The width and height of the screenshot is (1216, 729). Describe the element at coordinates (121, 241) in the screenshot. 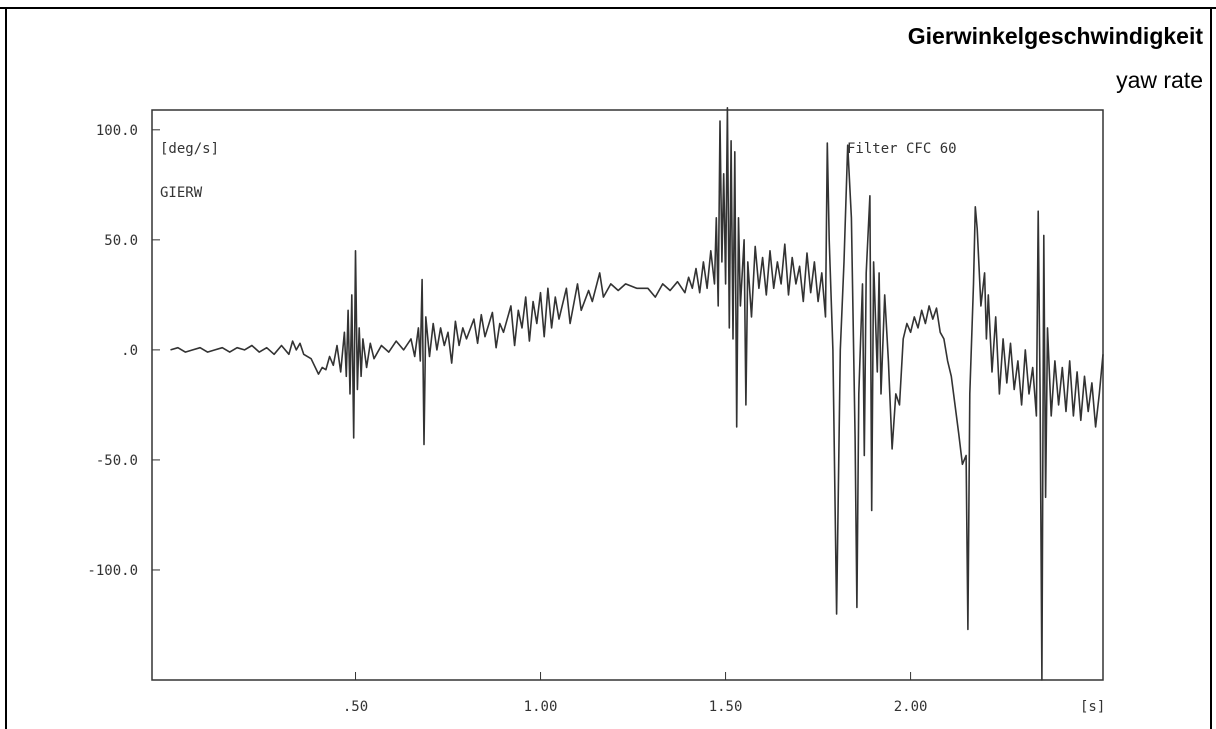

I see `y-tick-label: 50.0` at that location.